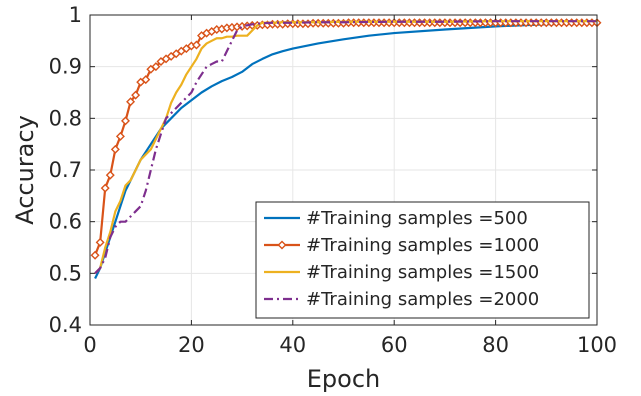 The height and width of the screenshot is (396, 641). What do you see at coordinates (75, 15) in the screenshot?
I see `y-tick-label: 1` at bounding box center [75, 15].